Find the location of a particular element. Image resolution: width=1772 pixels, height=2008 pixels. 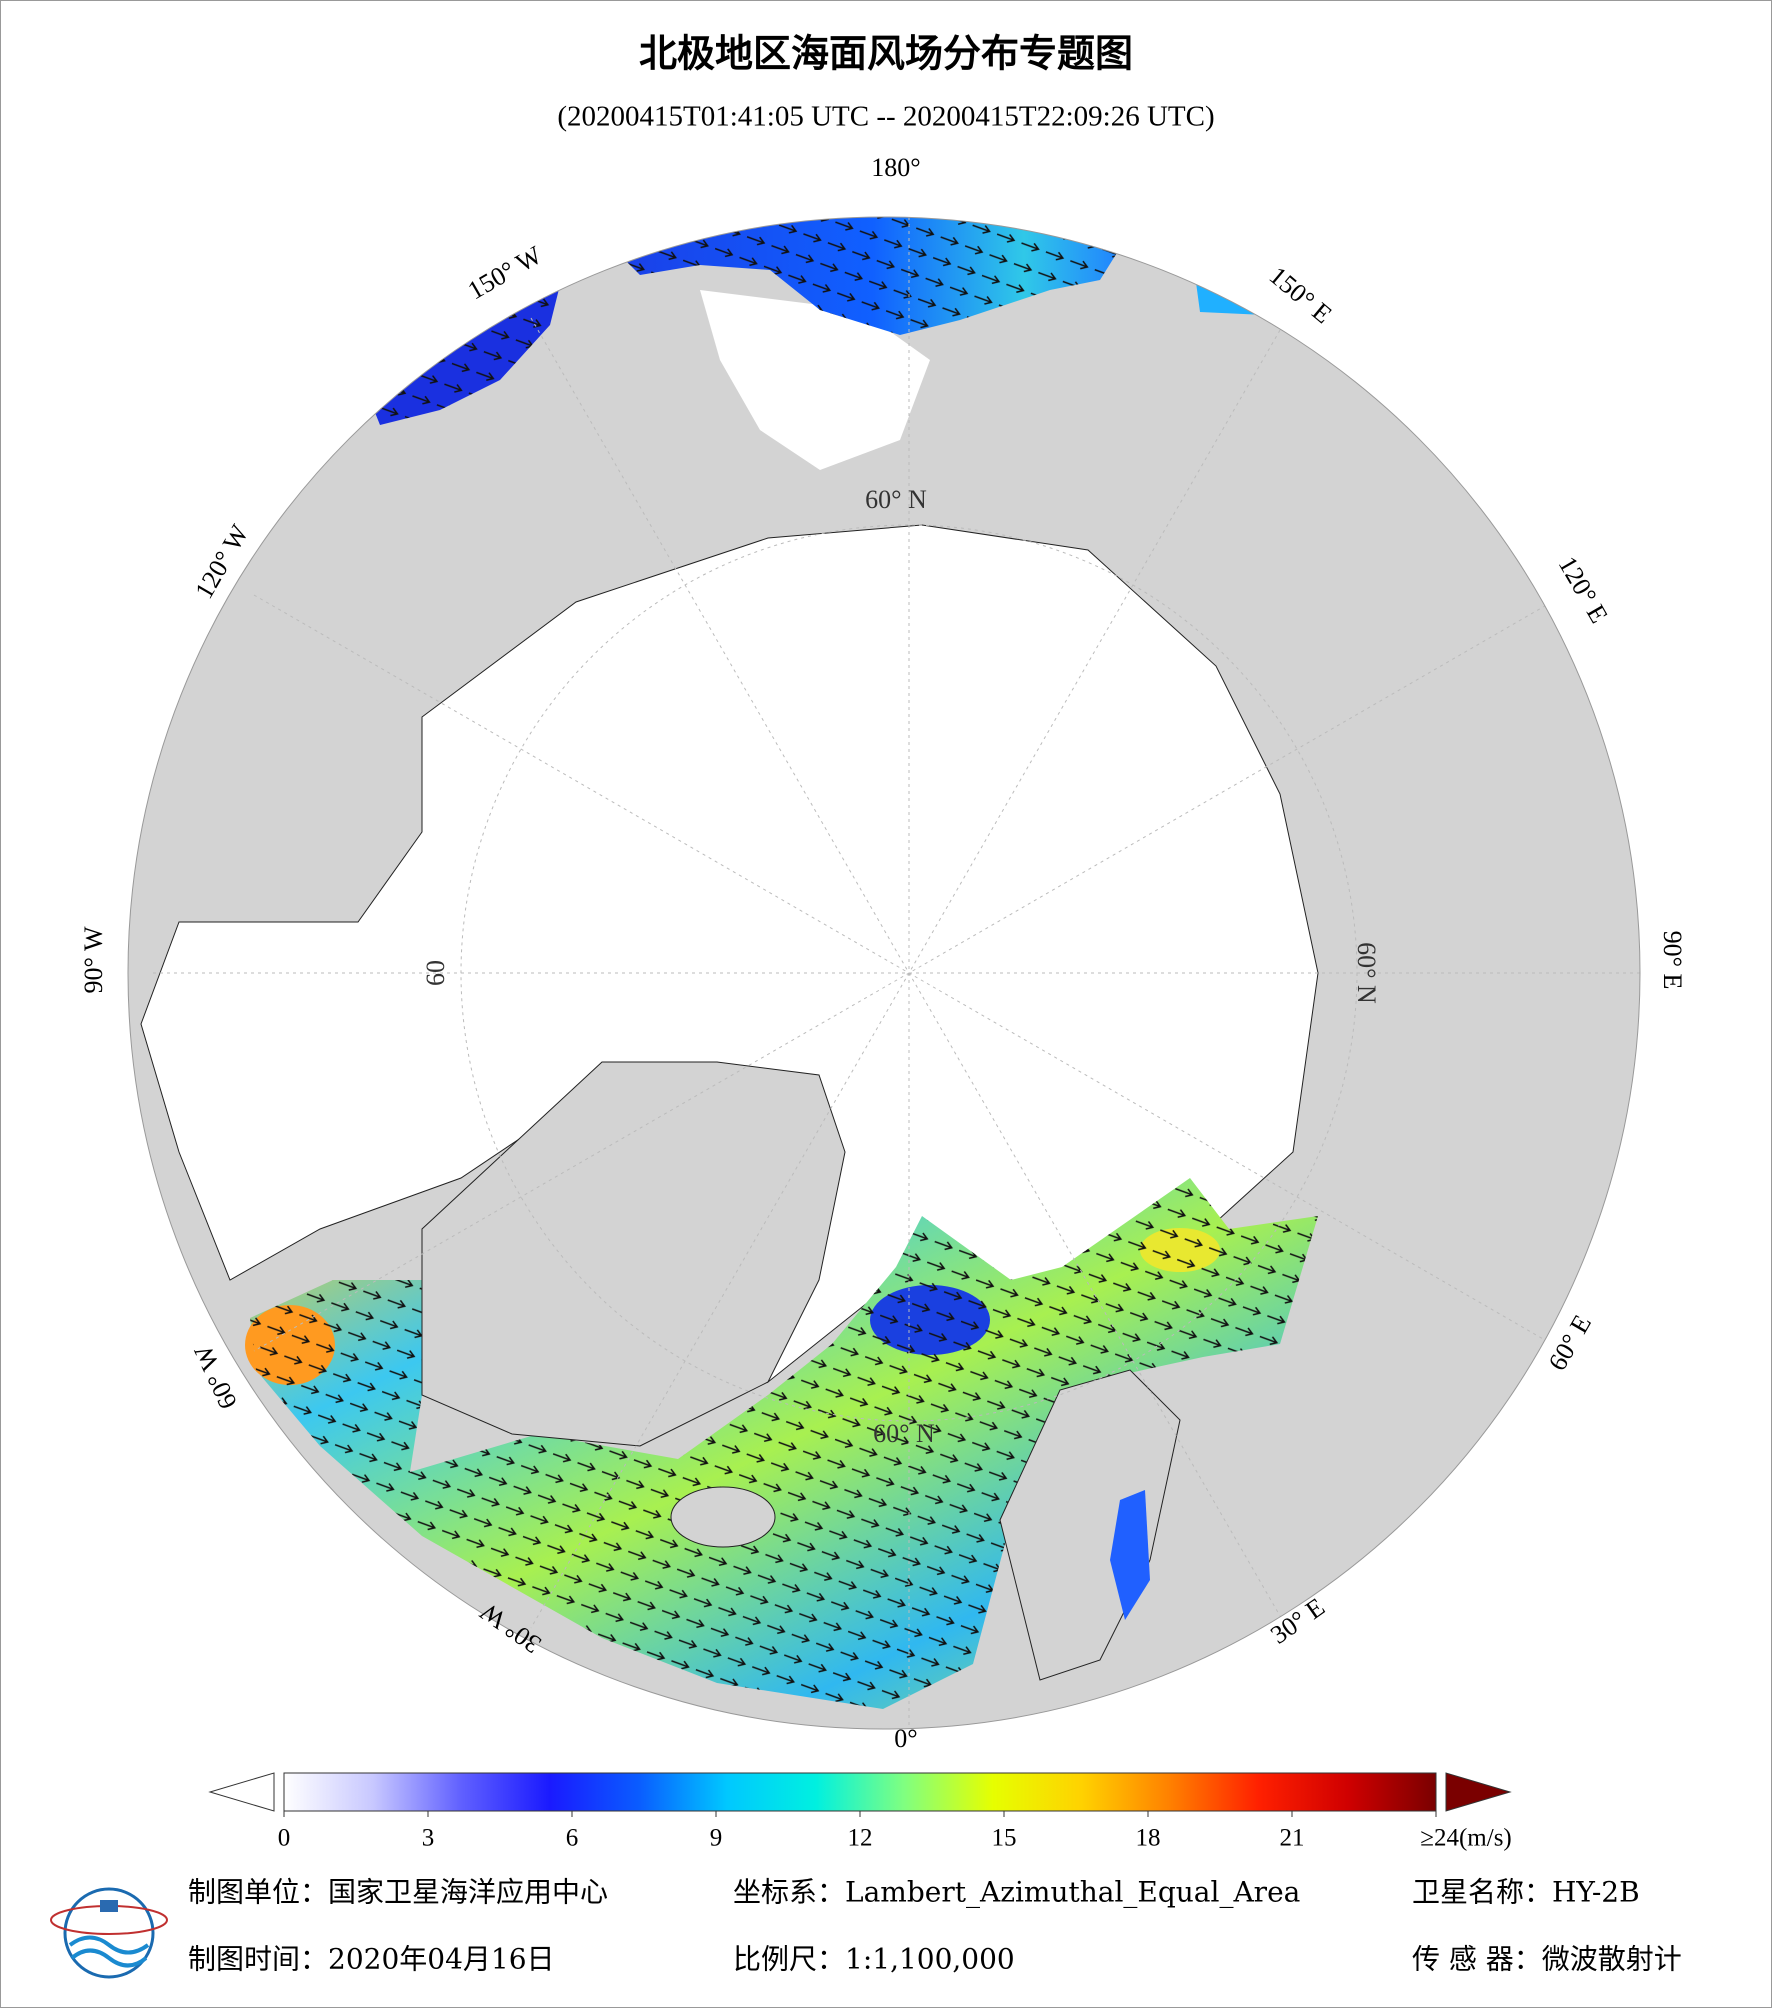

colorbar-over is located at coordinates (1478, 1792).